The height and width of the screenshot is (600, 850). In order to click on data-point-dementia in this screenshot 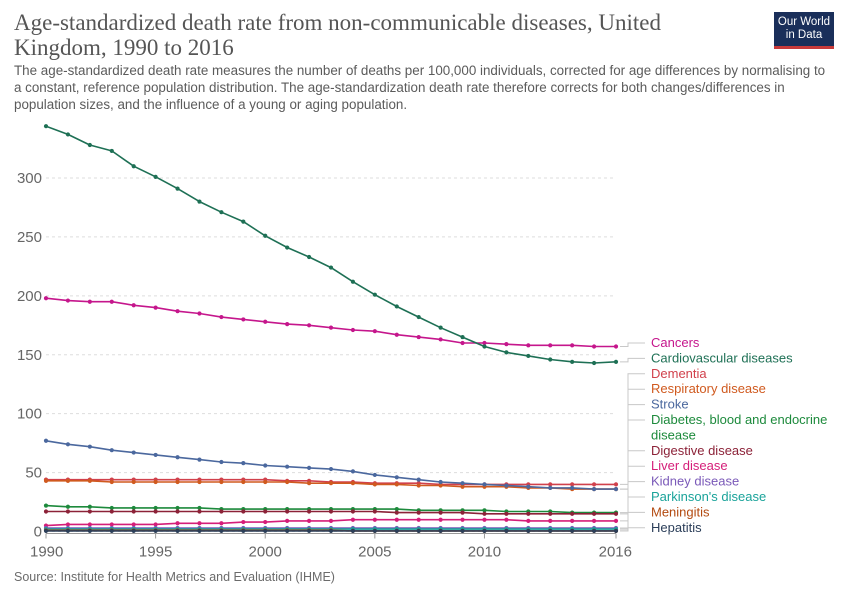, I will do `click(594, 484)`.